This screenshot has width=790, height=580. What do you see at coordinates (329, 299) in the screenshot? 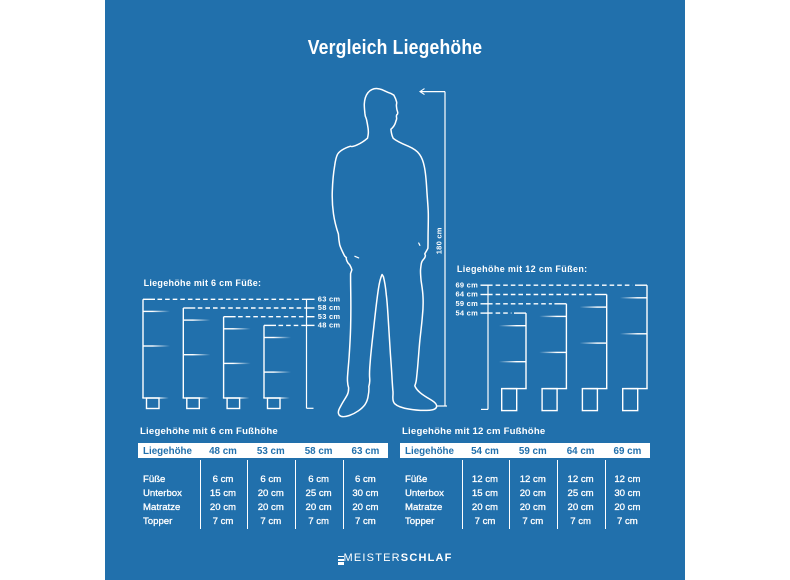
I see `svg-text: 63 cm` at bounding box center [329, 299].